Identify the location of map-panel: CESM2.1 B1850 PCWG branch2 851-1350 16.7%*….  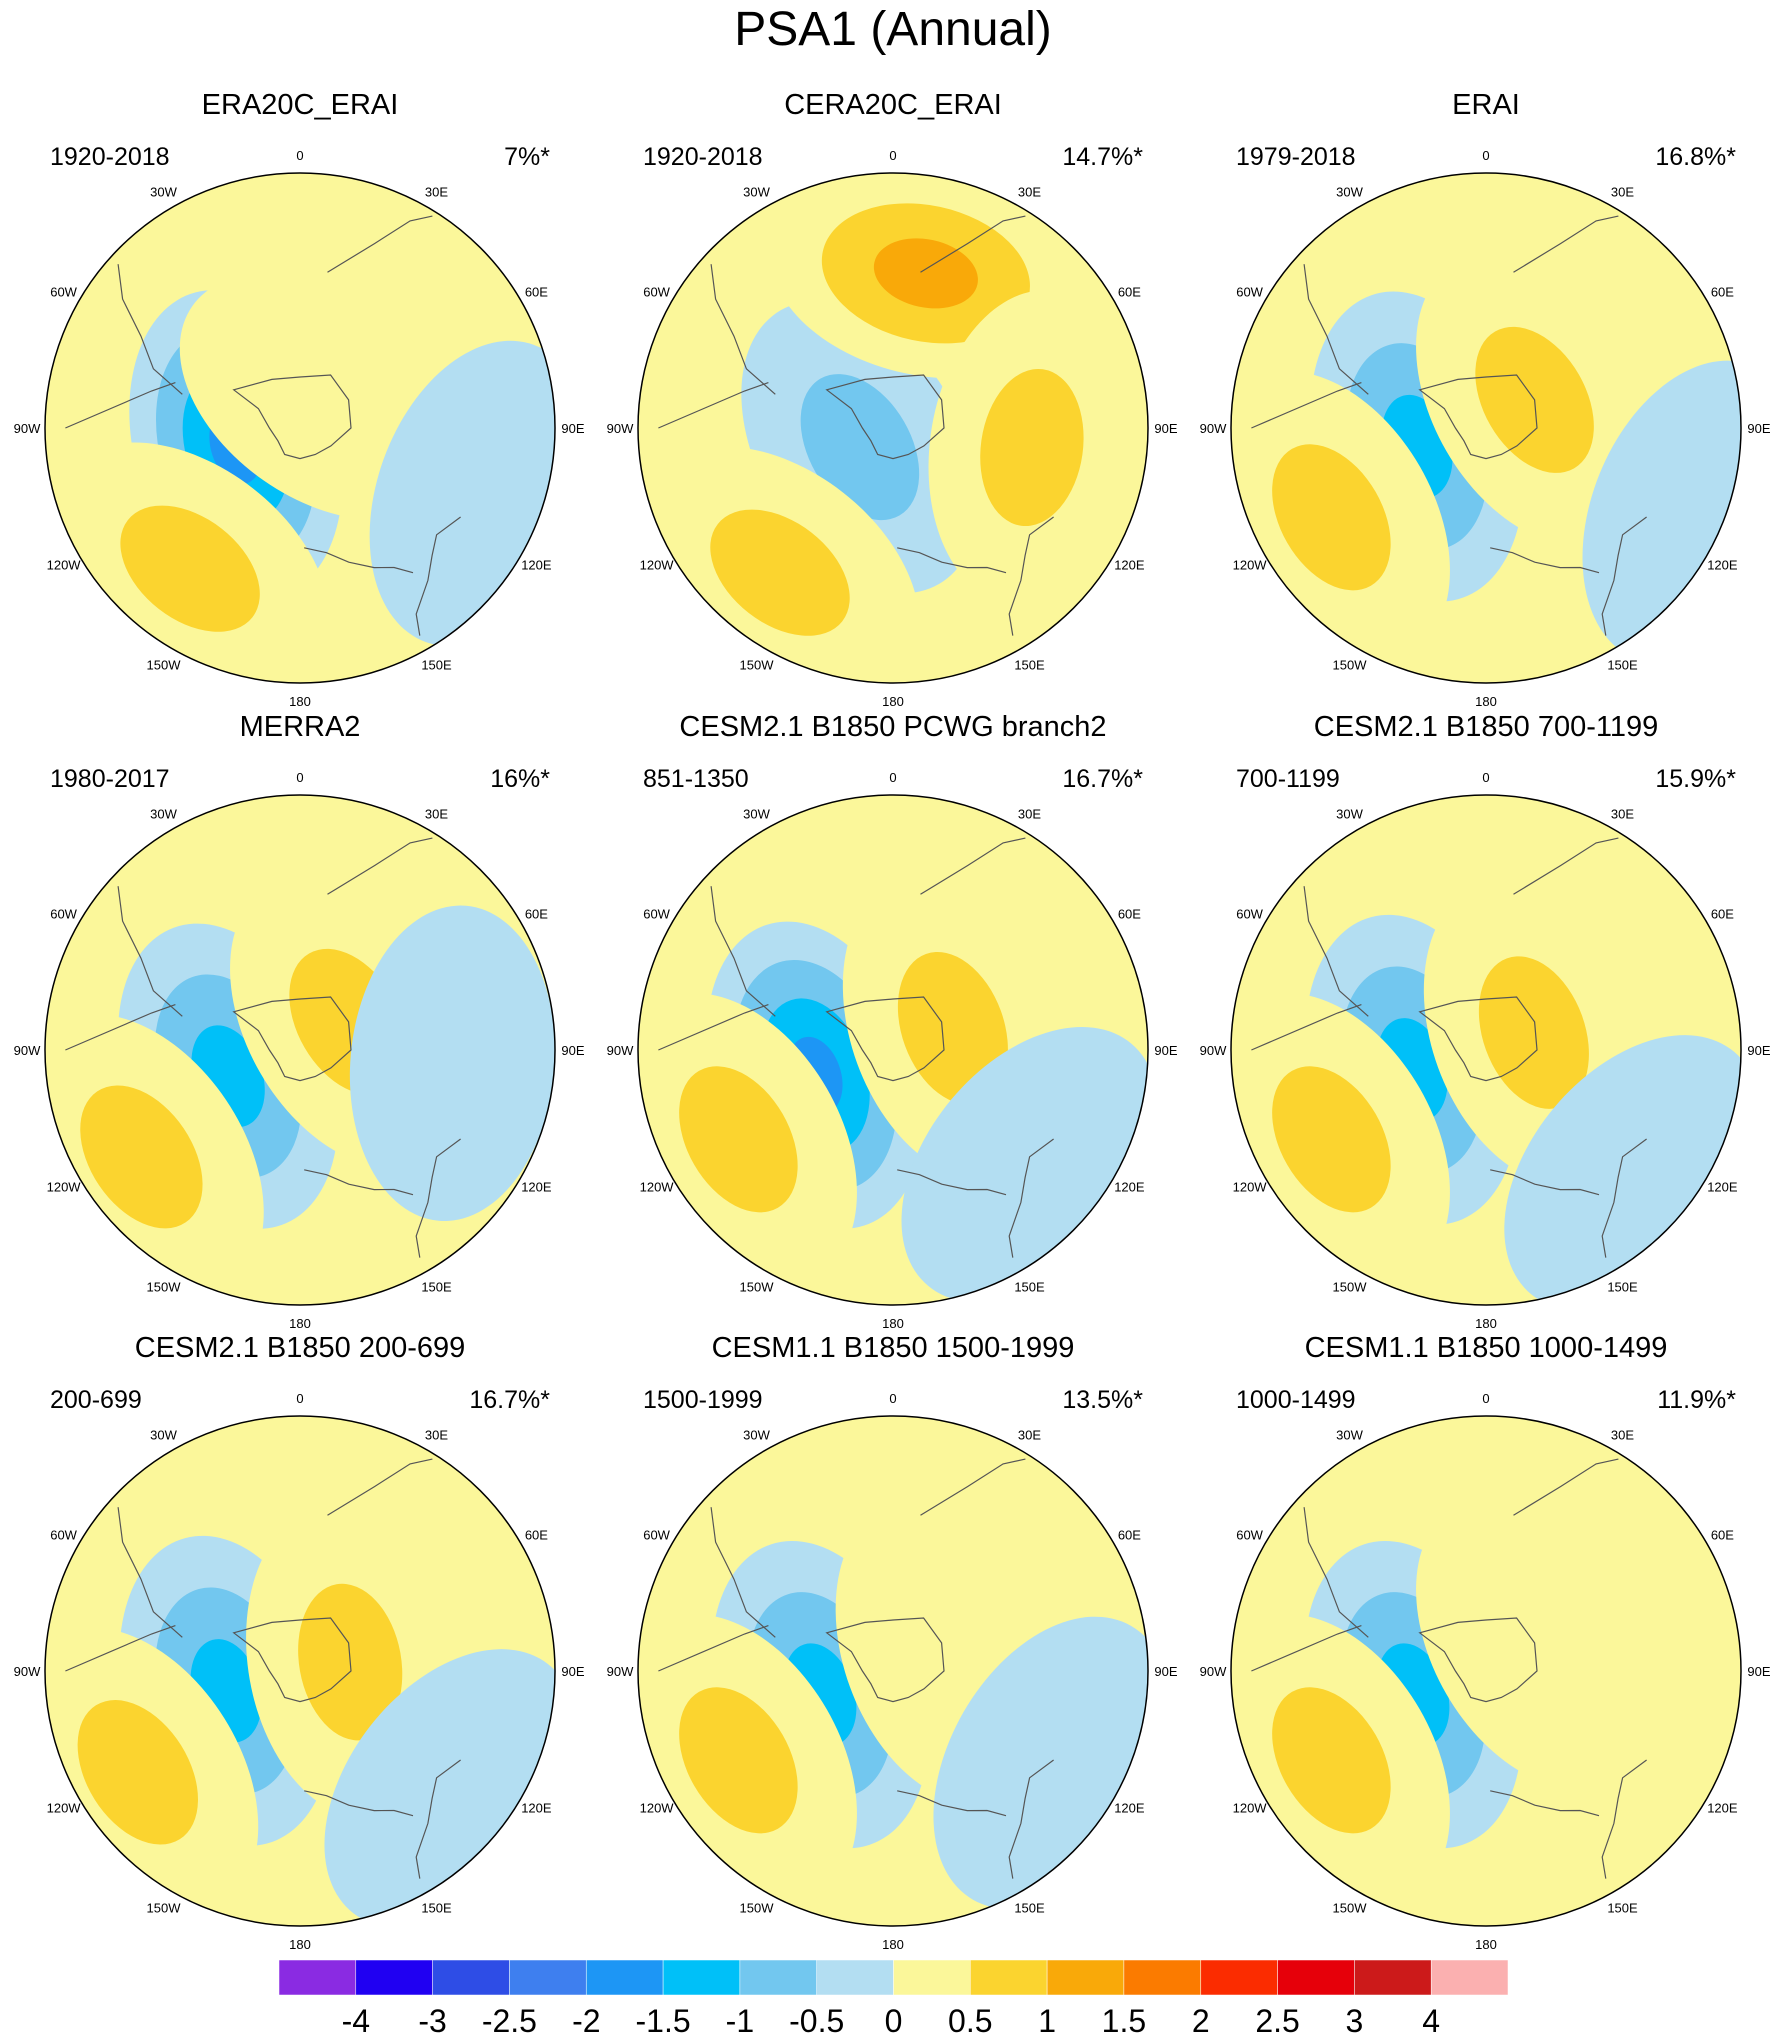
(892, 1020).